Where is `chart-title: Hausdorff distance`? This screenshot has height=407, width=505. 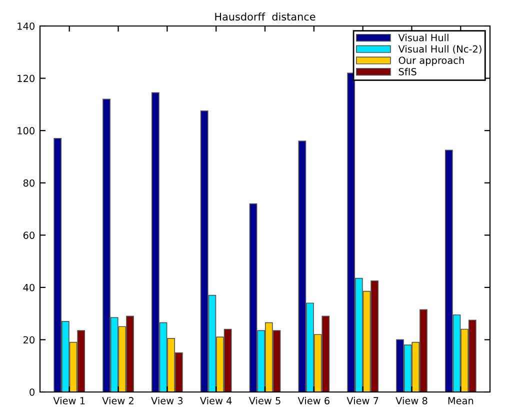 chart-title: Hausdorff distance is located at coordinates (265, 16).